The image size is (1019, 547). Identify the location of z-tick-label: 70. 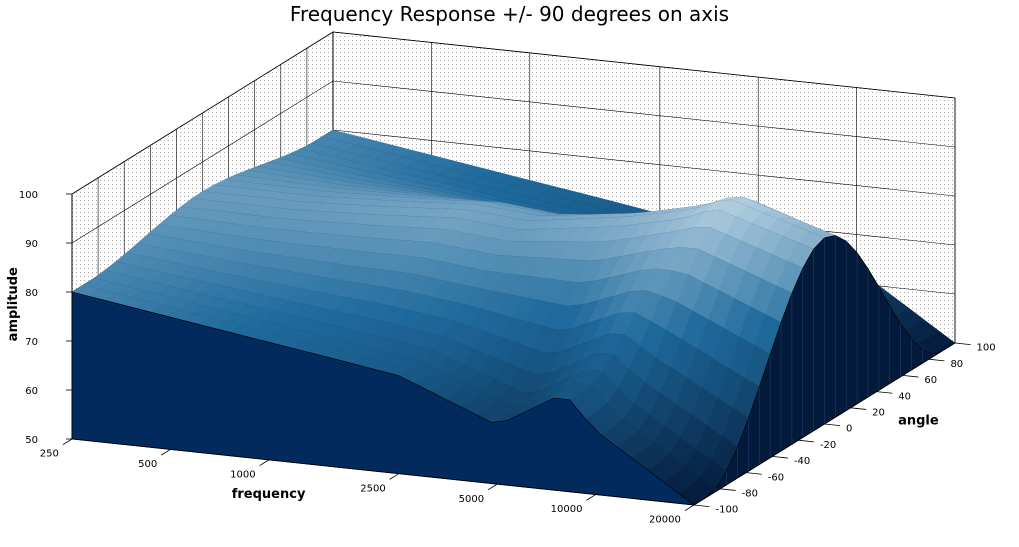
(31, 342).